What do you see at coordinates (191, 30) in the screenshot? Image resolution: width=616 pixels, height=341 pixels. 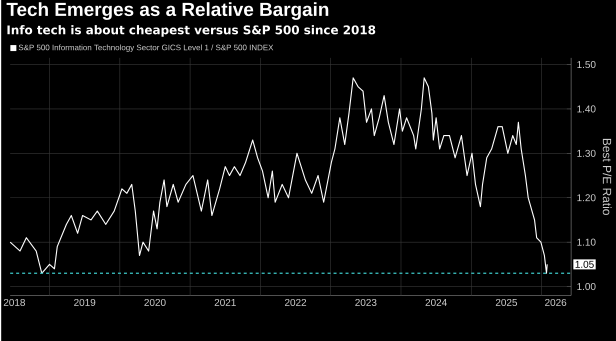 I see `chart-subtitle: Info tech is about cheapest versus S&P 500 since 2018` at bounding box center [191, 30].